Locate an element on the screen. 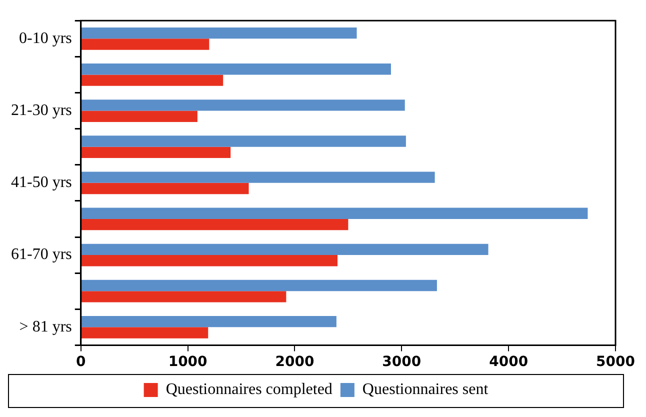  y-tick-label: > 81 yrs is located at coordinates (45, 327).